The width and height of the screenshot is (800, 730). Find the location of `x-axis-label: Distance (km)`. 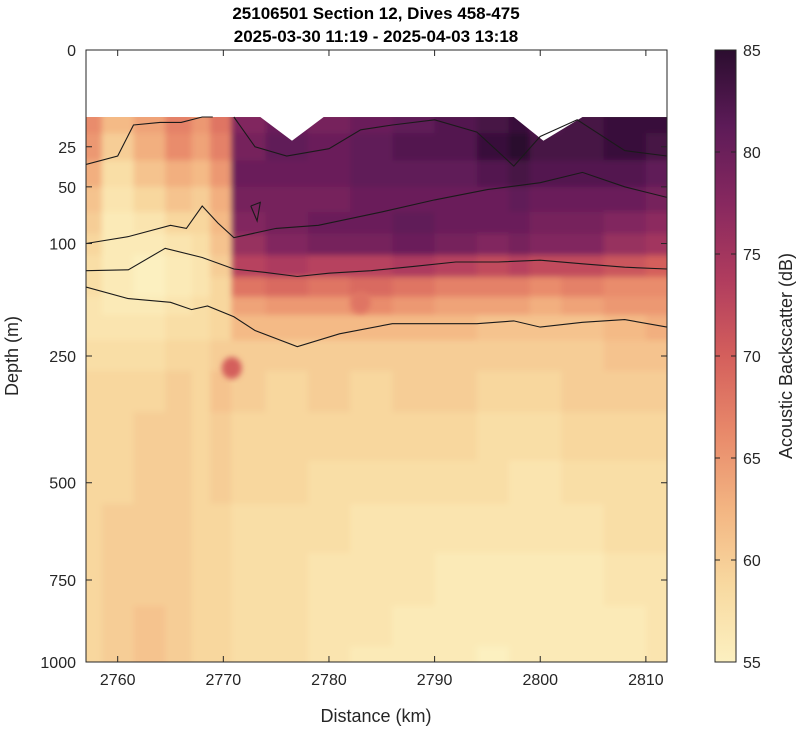

x-axis-label: Distance (km) is located at coordinates (375, 716).